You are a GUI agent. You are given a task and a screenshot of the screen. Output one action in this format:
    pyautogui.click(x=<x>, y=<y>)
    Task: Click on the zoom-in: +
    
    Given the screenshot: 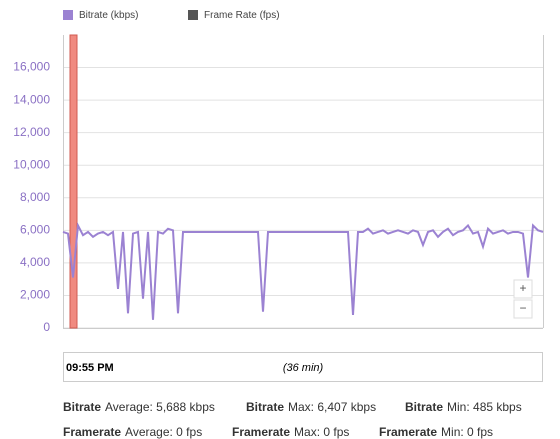 What is the action you would take?
    pyautogui.click(x=523, y=289)
    